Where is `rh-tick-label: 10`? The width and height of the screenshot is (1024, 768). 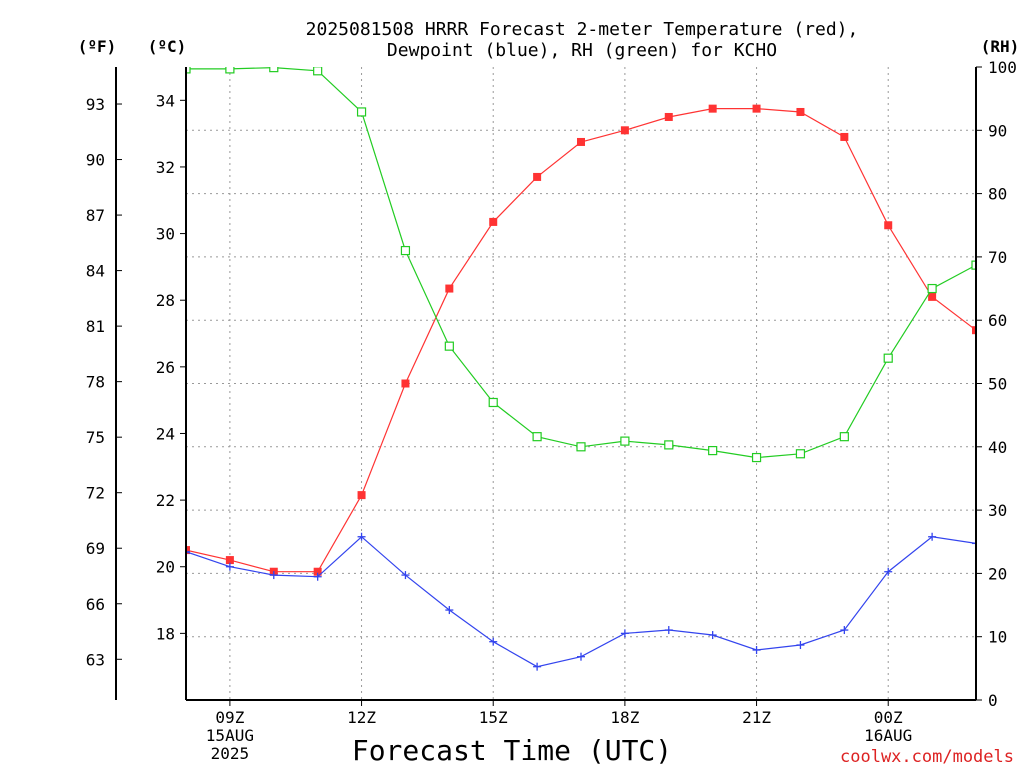 rh-tick-label: 10 is located at coordinates (997, 637).